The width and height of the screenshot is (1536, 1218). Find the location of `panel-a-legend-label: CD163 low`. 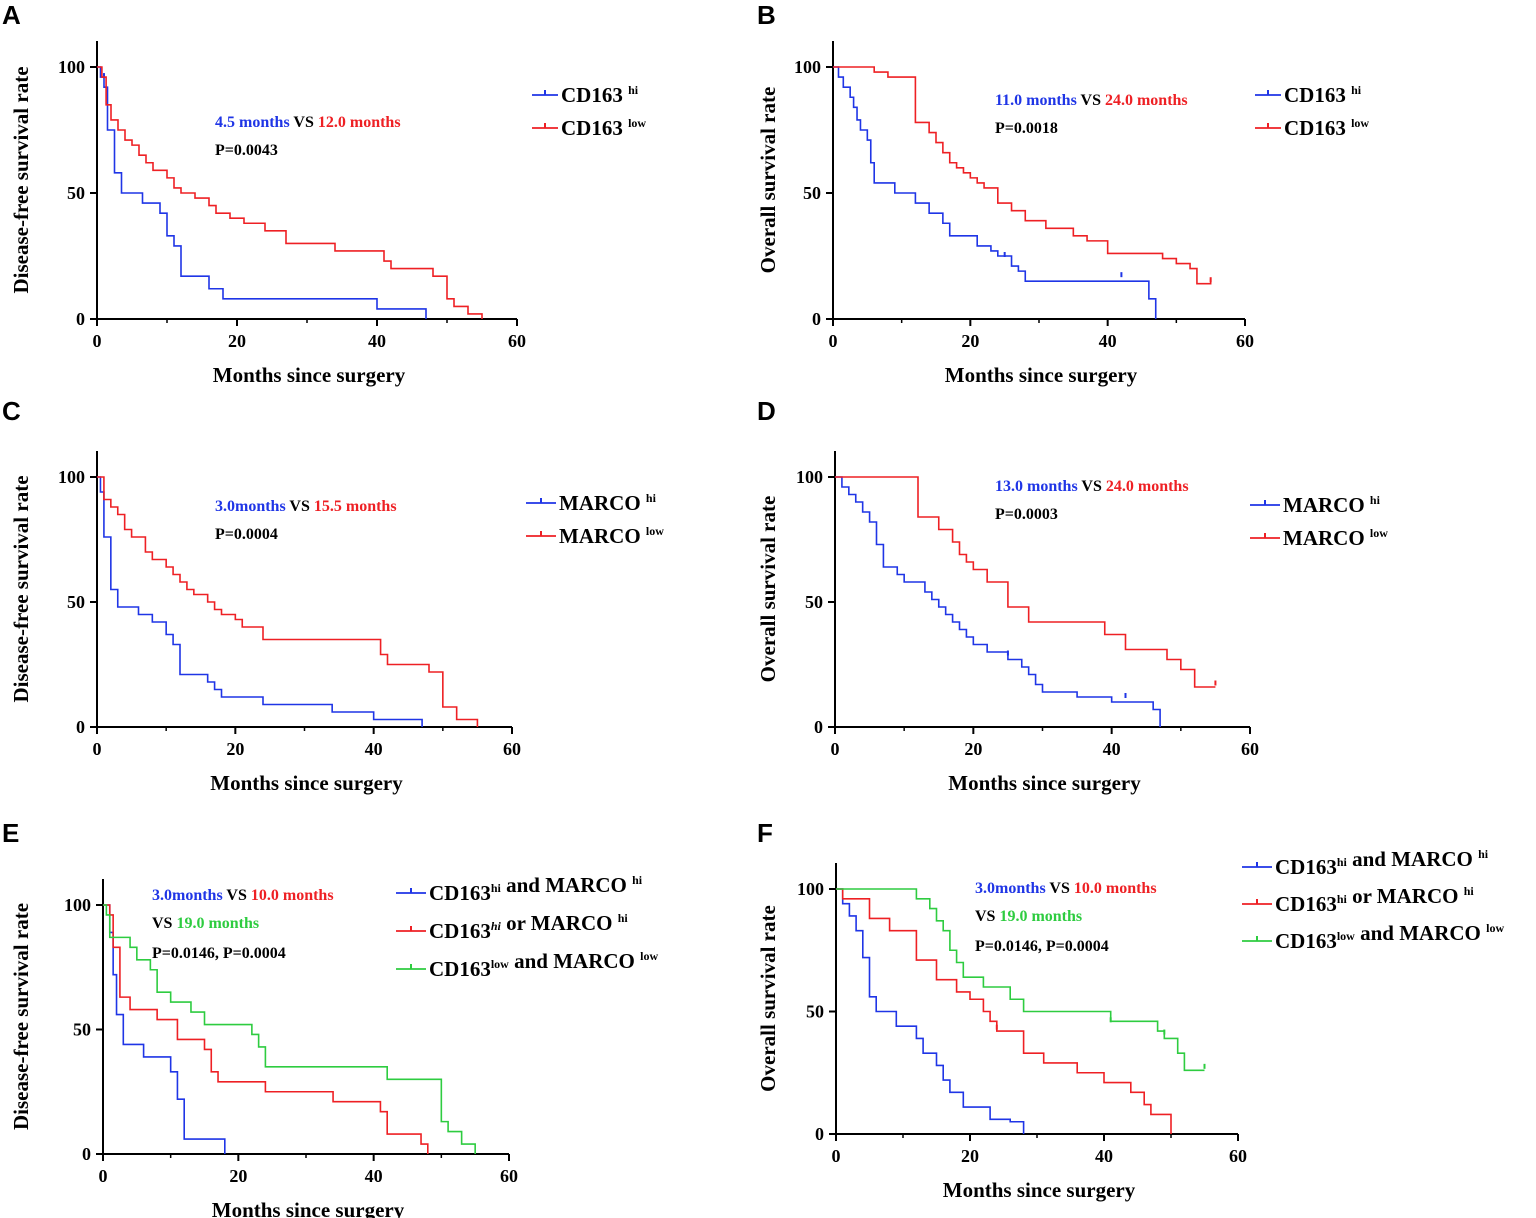

panel-a-legend-label: CD163 low is located at coordinates (603, 128).